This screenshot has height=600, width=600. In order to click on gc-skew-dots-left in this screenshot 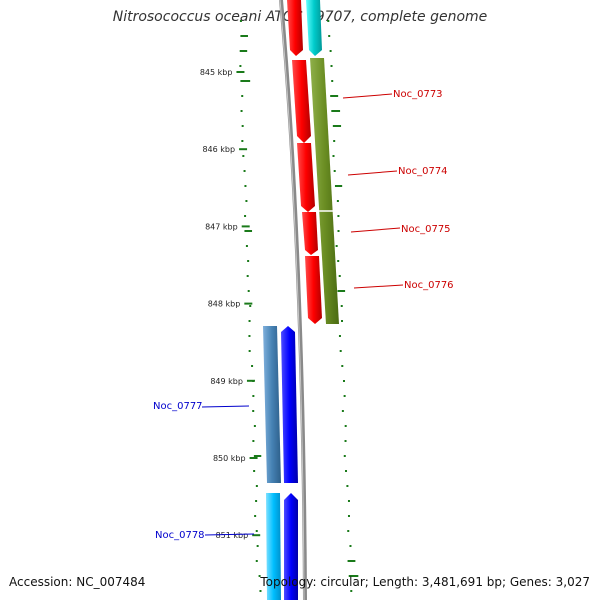, I will do `click(250, 306)`.